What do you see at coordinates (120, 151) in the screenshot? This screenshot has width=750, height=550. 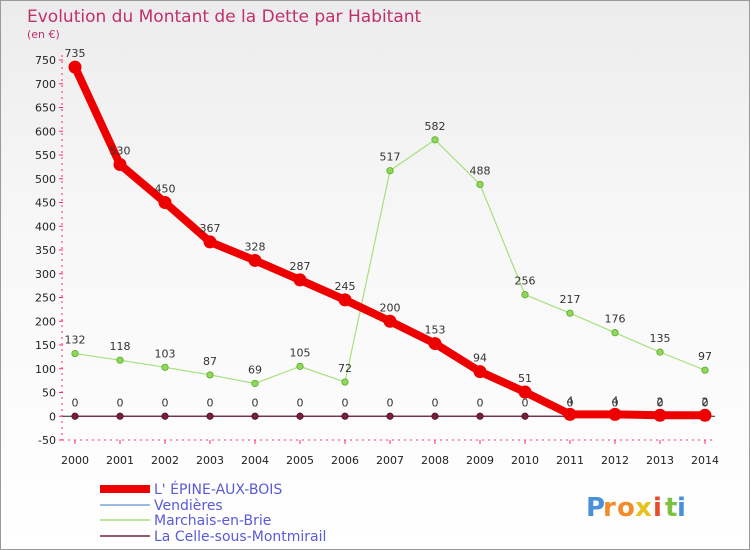 I see `data-label: 530` at bounding box center [120, 151].